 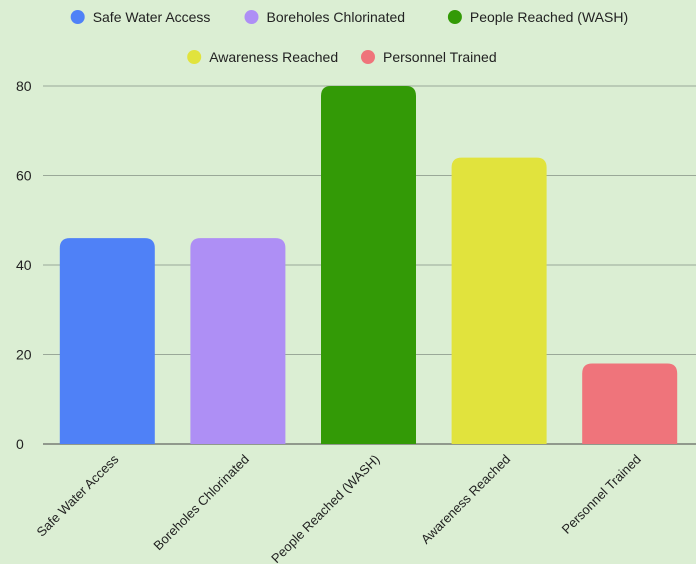 What do you see at coordinates (20, 444) in the screenshot?
I see `y-tick-label: 0` at bounding box center [20, 444].